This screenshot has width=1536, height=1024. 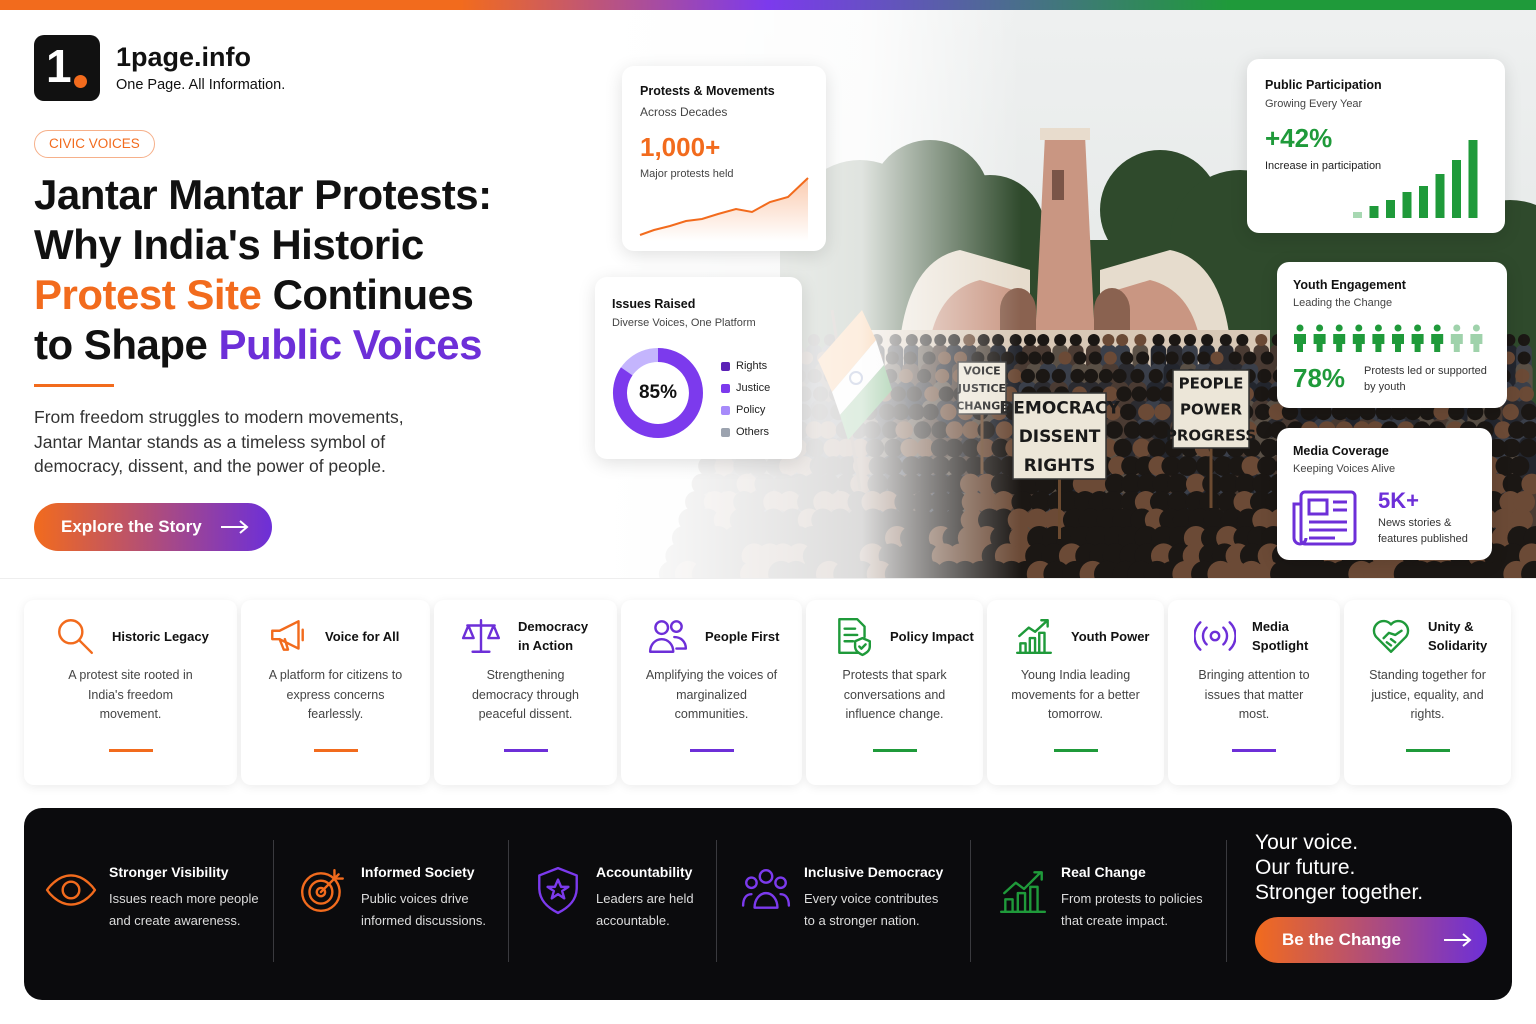 I want to click on card-caption: Protests led or supported by youth, so click(x=1425, y=379).